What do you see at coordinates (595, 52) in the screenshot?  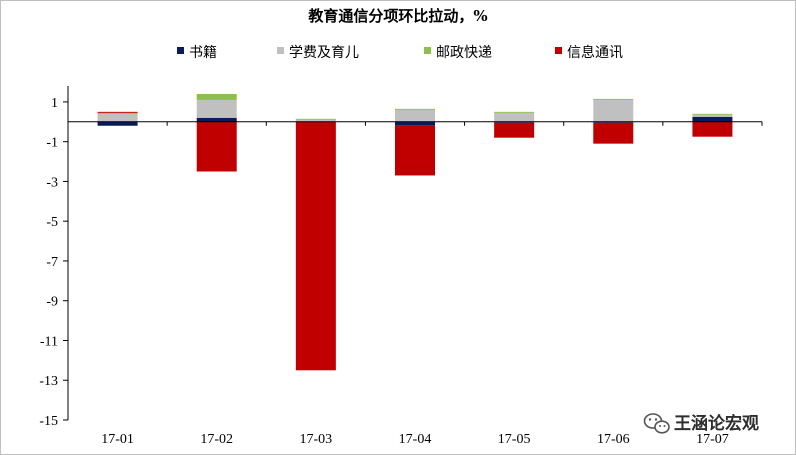 I see `legend-label-3: 信息通讯` at bounding box center [595, 52].